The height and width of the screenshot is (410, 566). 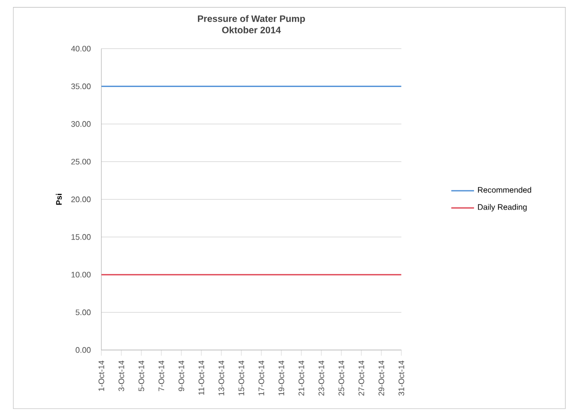 I want to click on x-tick-label: 31-Oct-14, so click(x=401, y=378).